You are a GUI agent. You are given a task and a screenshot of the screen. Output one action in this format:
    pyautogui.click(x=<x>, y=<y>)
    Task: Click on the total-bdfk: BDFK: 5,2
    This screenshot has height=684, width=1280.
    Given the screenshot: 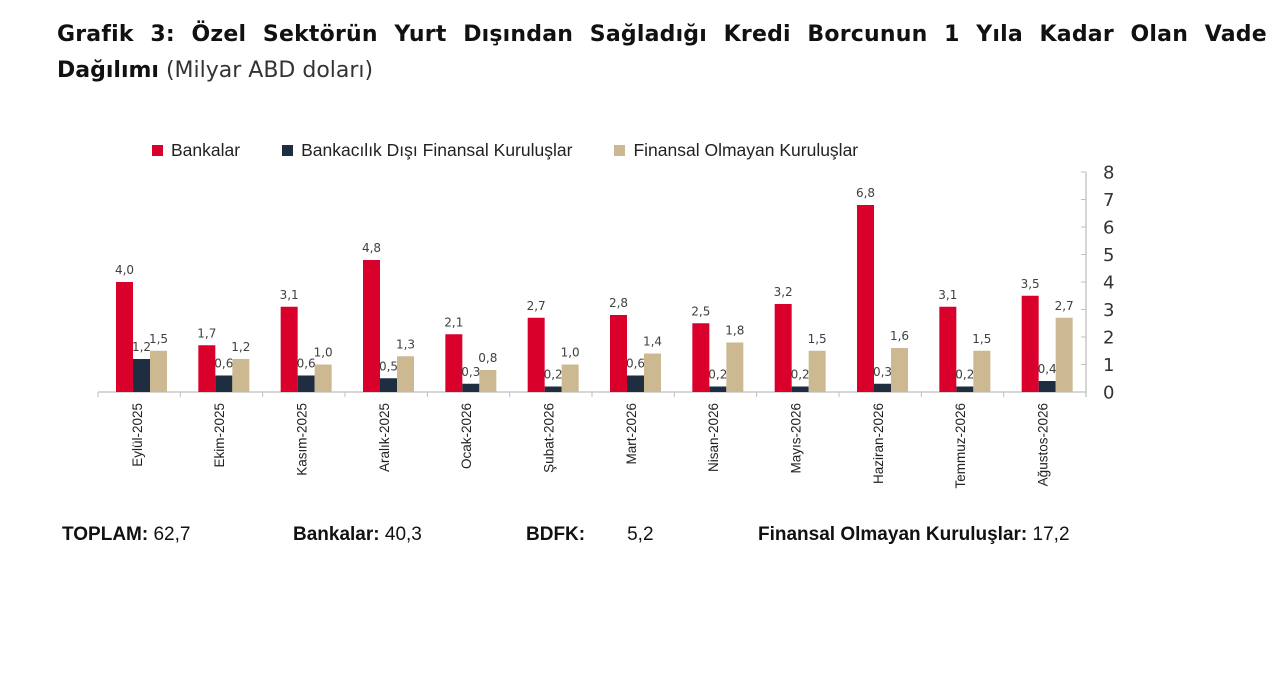 What is the action you would take?
    pyautogui.click(x=590, y=534)
    